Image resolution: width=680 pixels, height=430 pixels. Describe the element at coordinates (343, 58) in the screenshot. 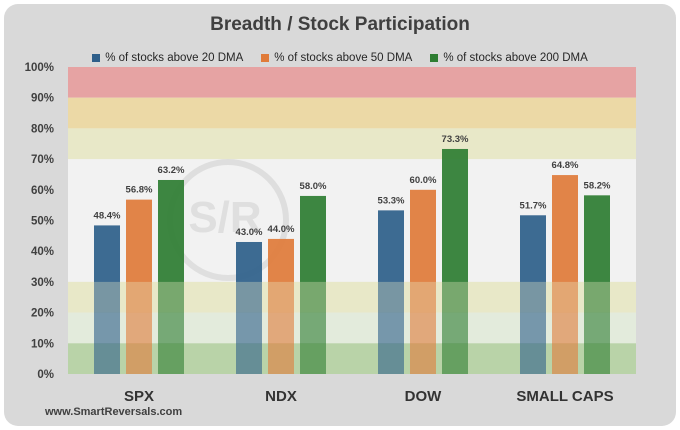

I see `legend-label-50dma: % of stocks above 50 DMA` at that location.